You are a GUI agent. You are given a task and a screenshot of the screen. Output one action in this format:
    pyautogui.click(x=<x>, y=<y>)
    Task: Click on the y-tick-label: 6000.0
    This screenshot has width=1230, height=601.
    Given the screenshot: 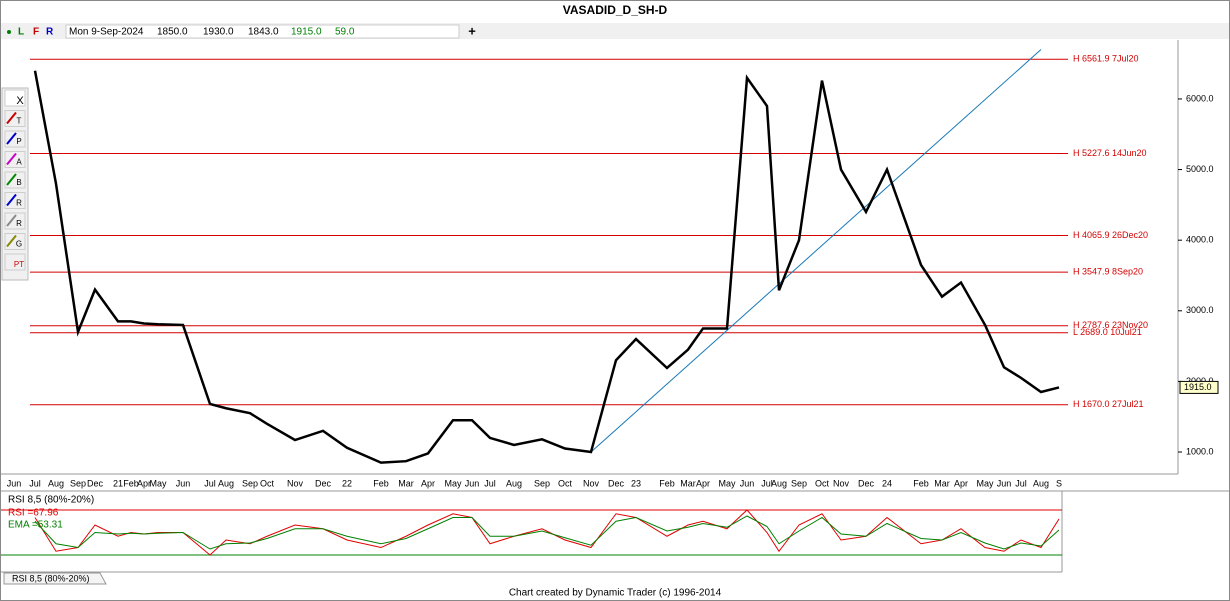 What is the action you would take?
    pyautogui.click(x=1200, y=98)
    